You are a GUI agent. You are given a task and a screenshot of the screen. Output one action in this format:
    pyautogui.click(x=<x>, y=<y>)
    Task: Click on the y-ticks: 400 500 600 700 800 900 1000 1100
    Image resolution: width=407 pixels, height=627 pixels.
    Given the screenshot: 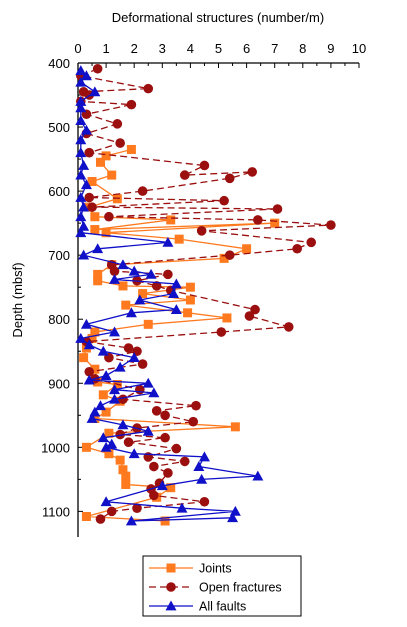 What is the action you would take?
    pyautogui.click(x=62, y=287)
    